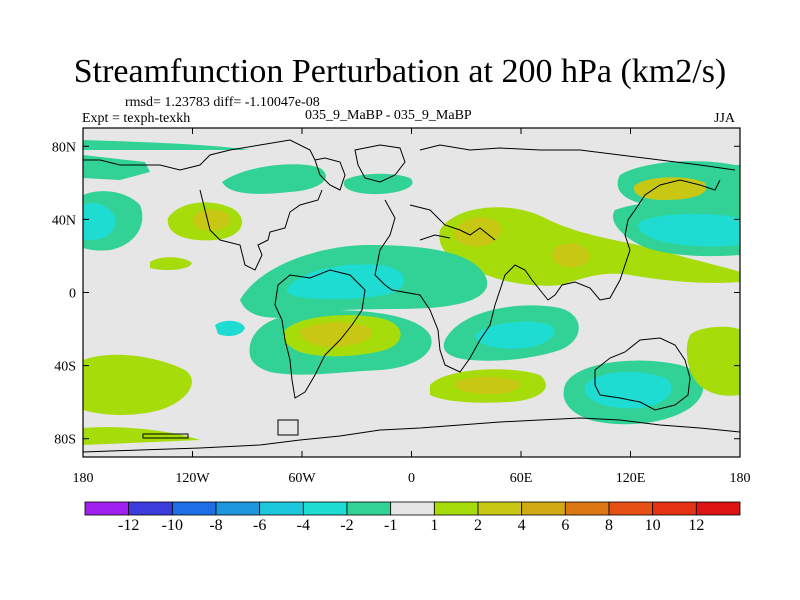 This screenshot has width=800, height=600. I want to click on y-tick-label: 40N, so click(64, 220).